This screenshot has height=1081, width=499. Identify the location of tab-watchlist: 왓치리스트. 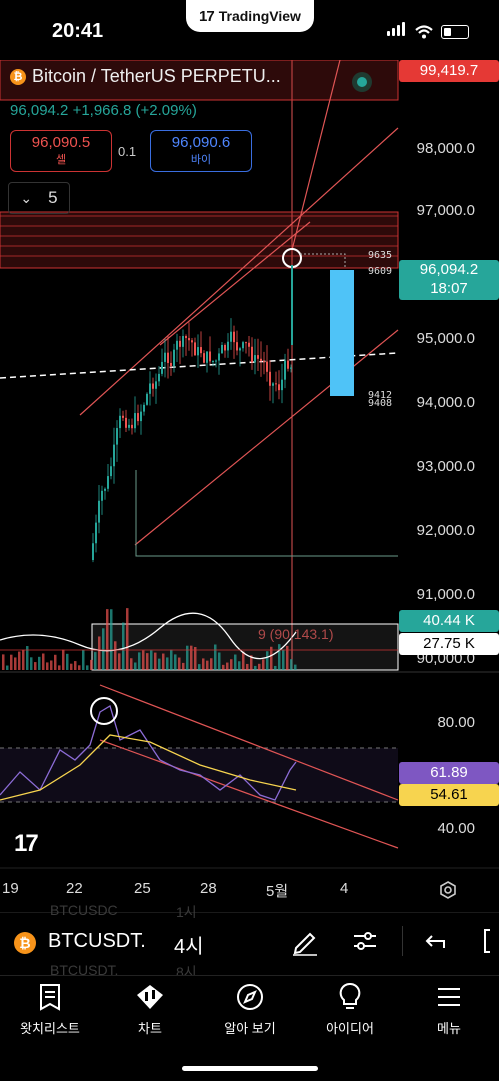
(50, 1009).